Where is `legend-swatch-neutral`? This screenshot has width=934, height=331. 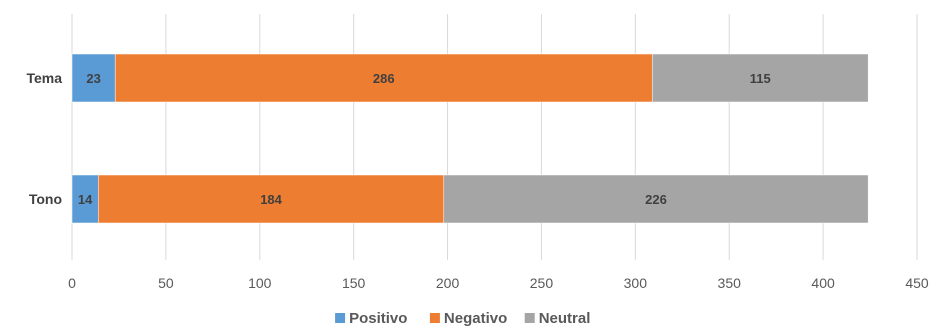
legend-swatch-neutral is located at coordinates (529, 318).